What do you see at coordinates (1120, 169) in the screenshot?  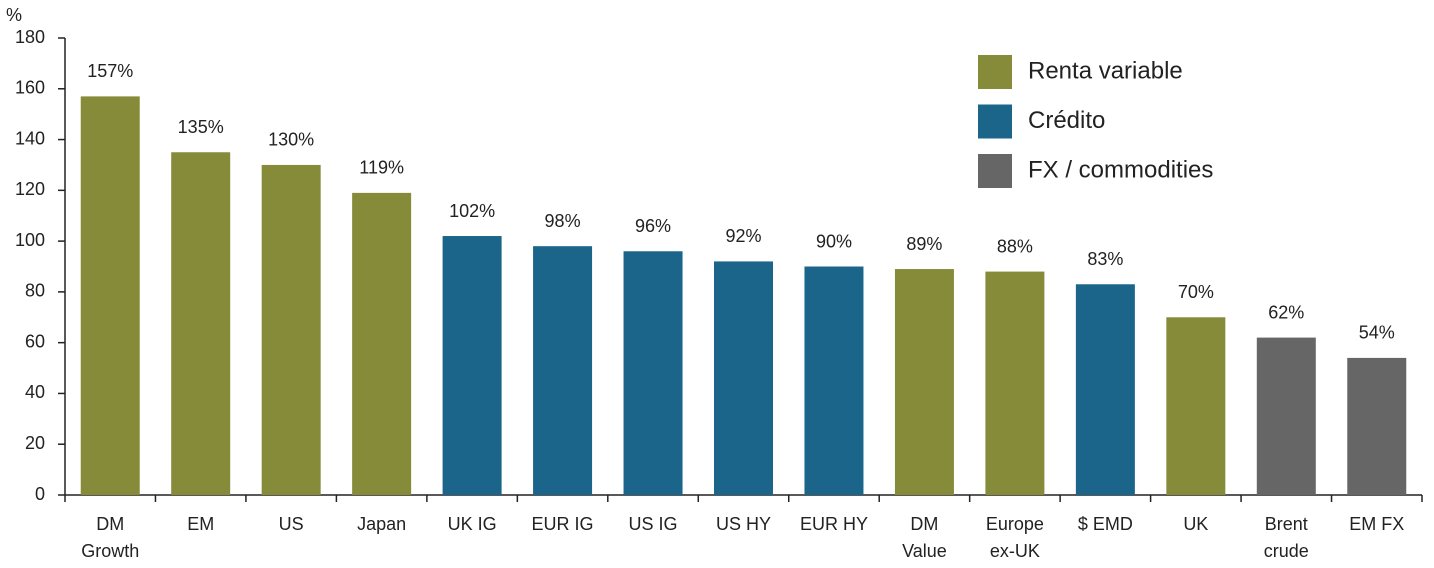 I see `legend-label: FX / commodities` at bounding box center [1120, 169].